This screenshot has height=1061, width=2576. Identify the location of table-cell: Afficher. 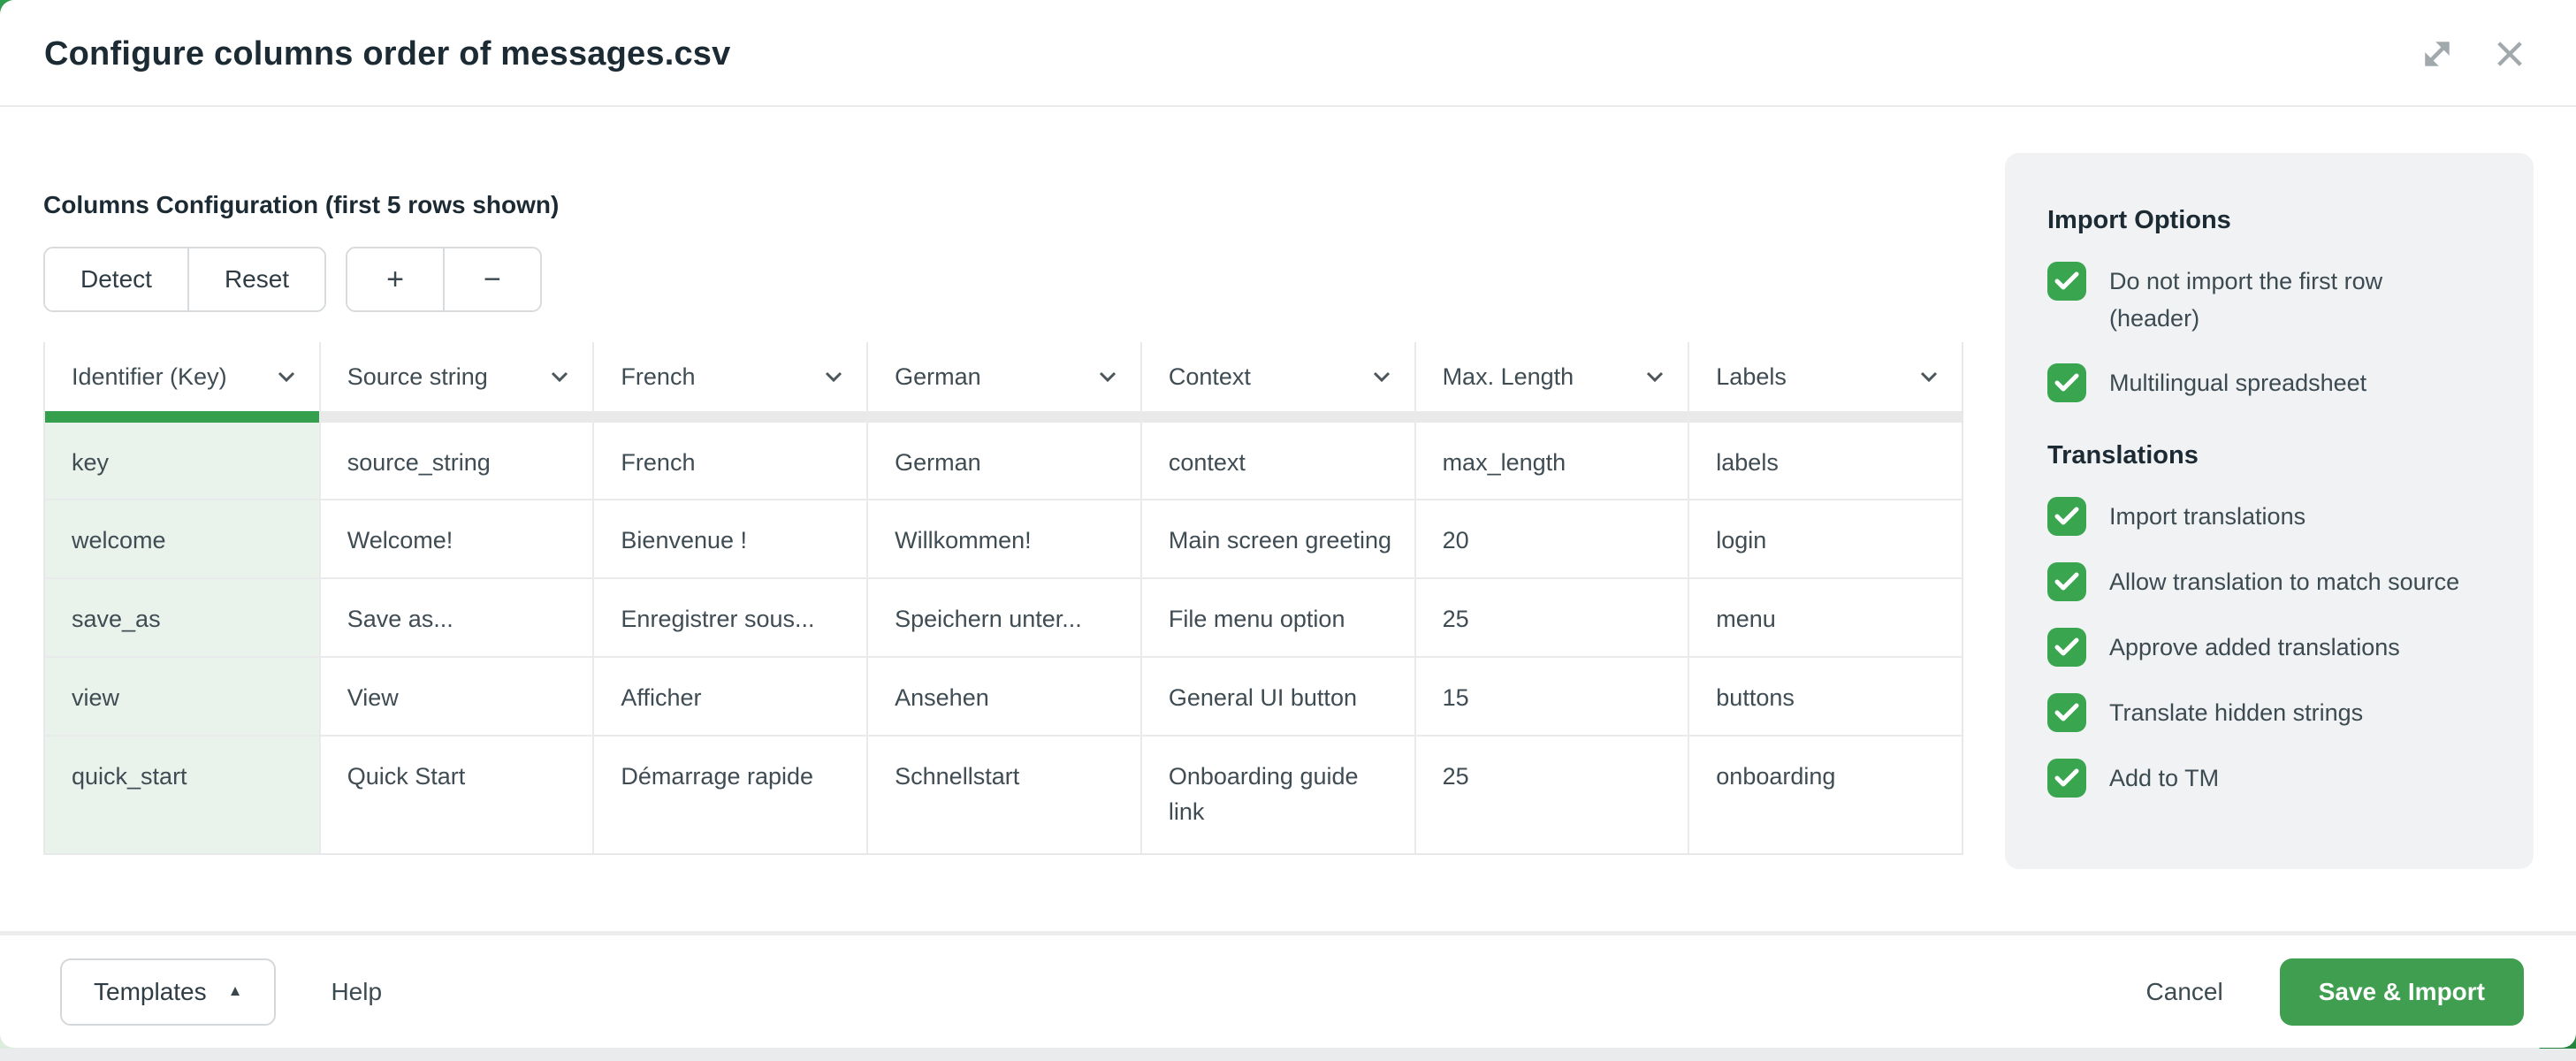
(729, 696).